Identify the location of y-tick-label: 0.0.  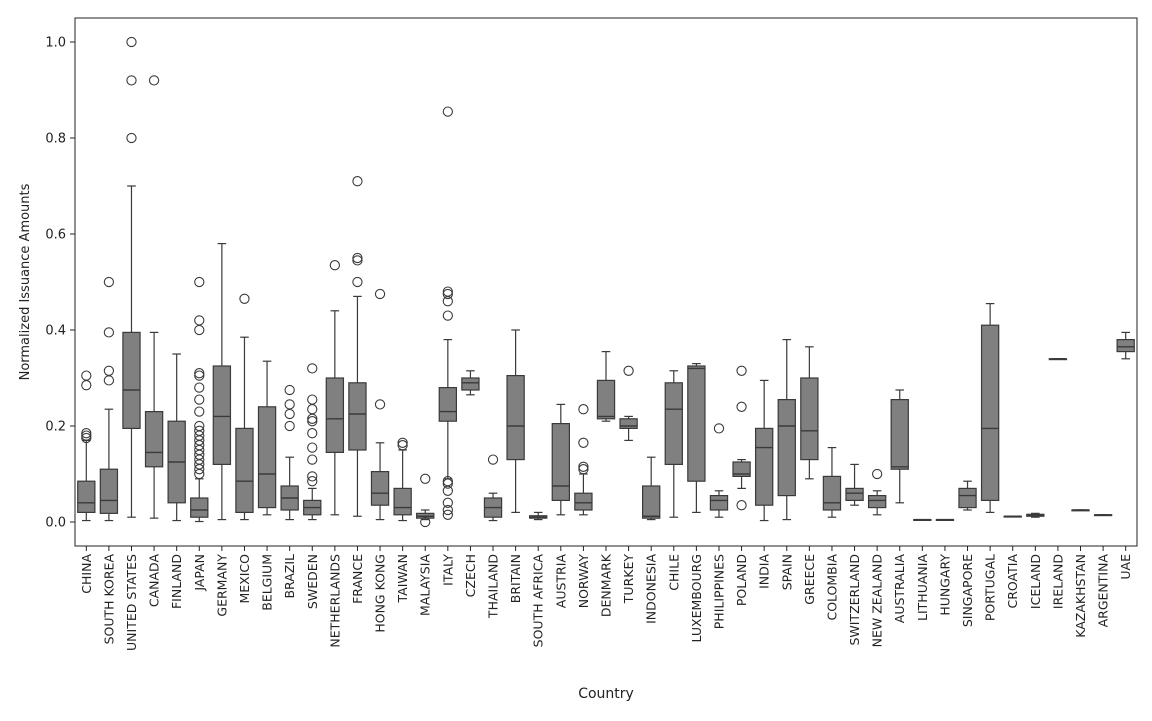
(55, 523).